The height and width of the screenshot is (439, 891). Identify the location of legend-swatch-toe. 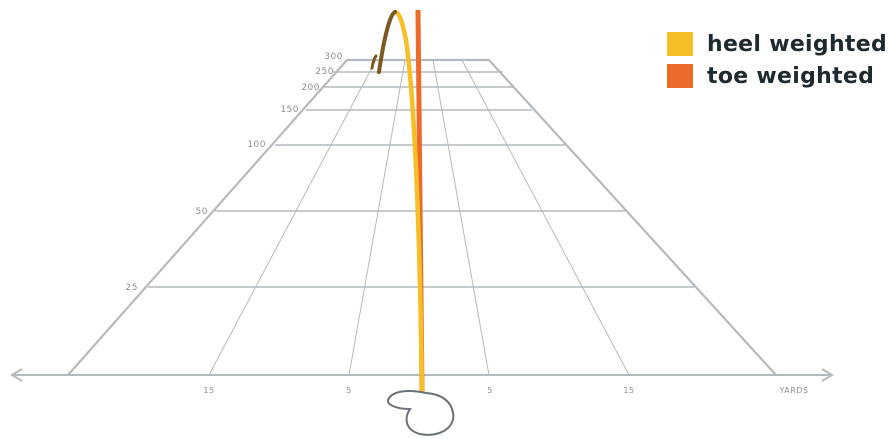
(680, 76).